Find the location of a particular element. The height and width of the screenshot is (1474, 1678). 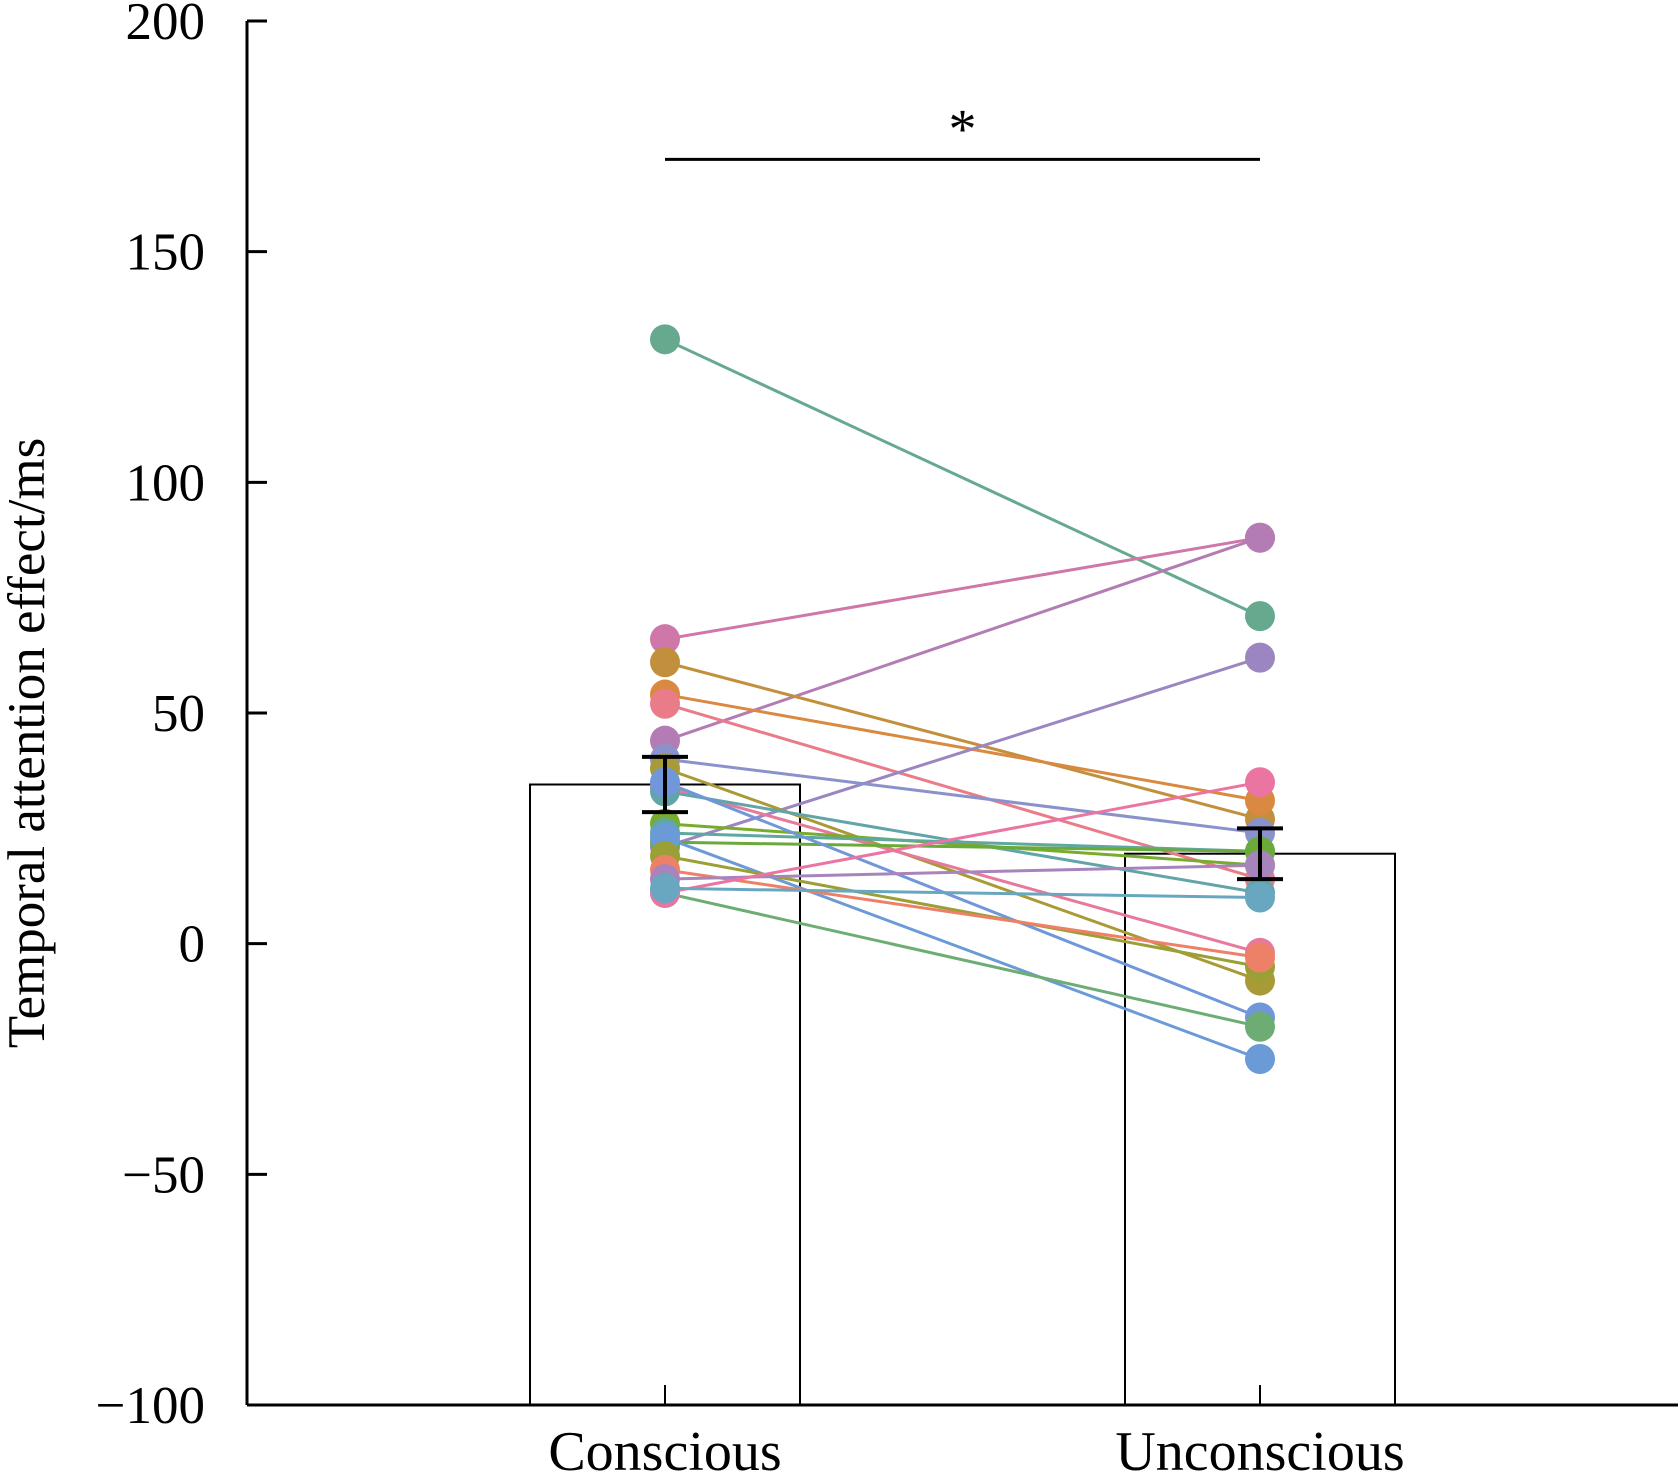

y-tick-label: 150 is located at coordinates (166, 253).